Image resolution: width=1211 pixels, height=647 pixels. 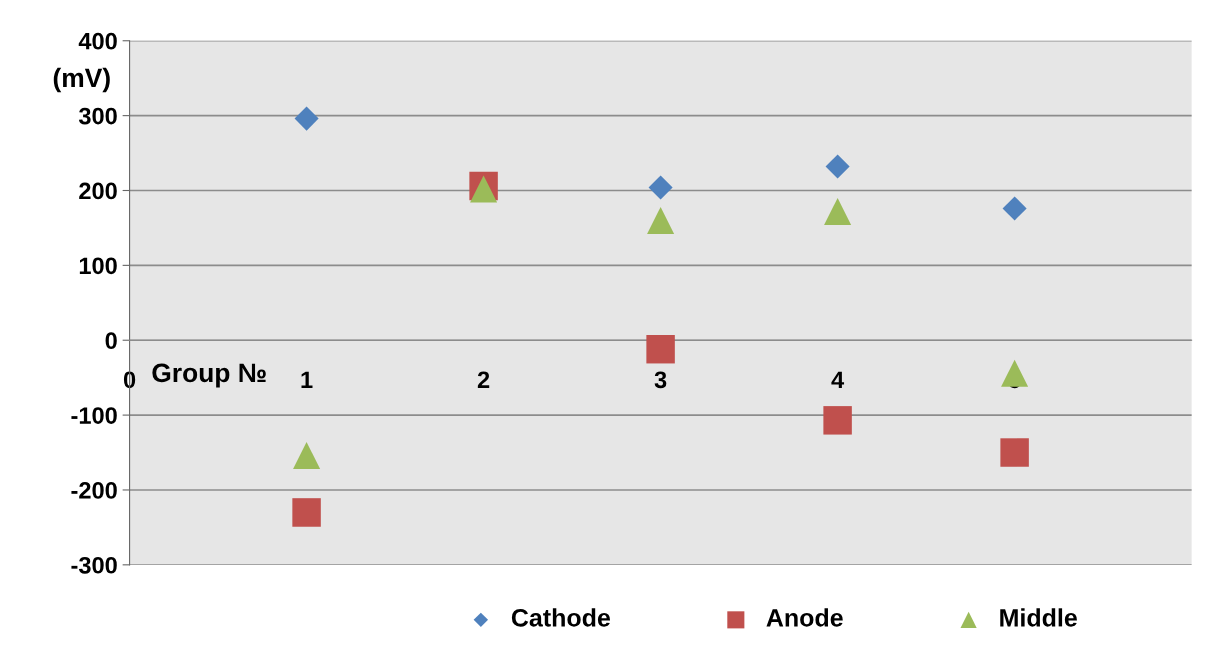 What do you see at coordinates (209, 375) in the screenshot?
I see `x-axis-title: Group №` at bounding box center [209, 375].